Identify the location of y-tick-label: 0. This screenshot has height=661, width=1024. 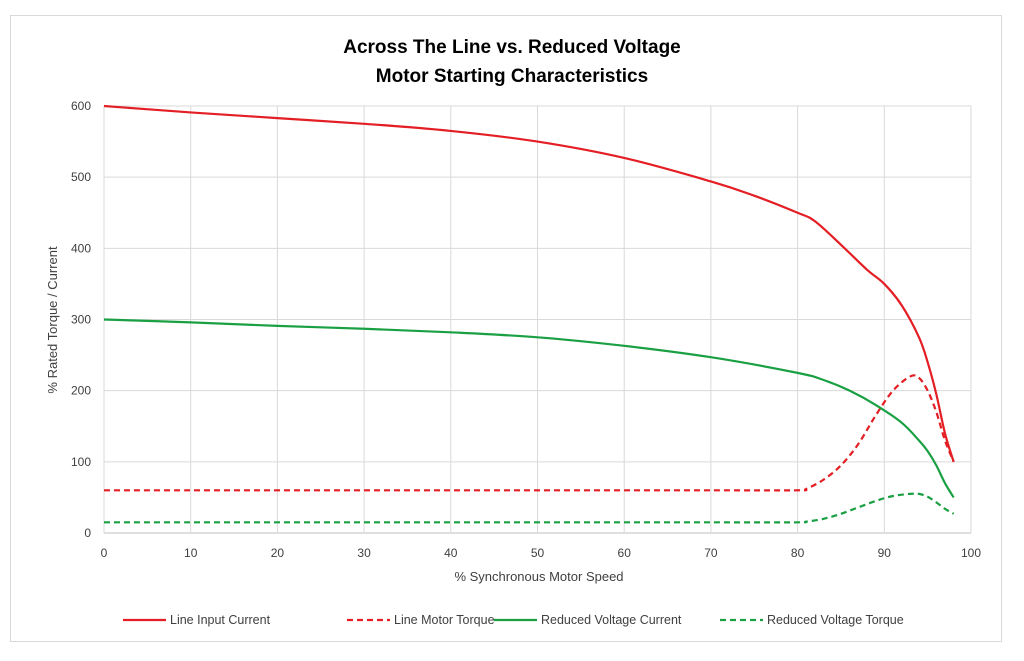
(87, 533).